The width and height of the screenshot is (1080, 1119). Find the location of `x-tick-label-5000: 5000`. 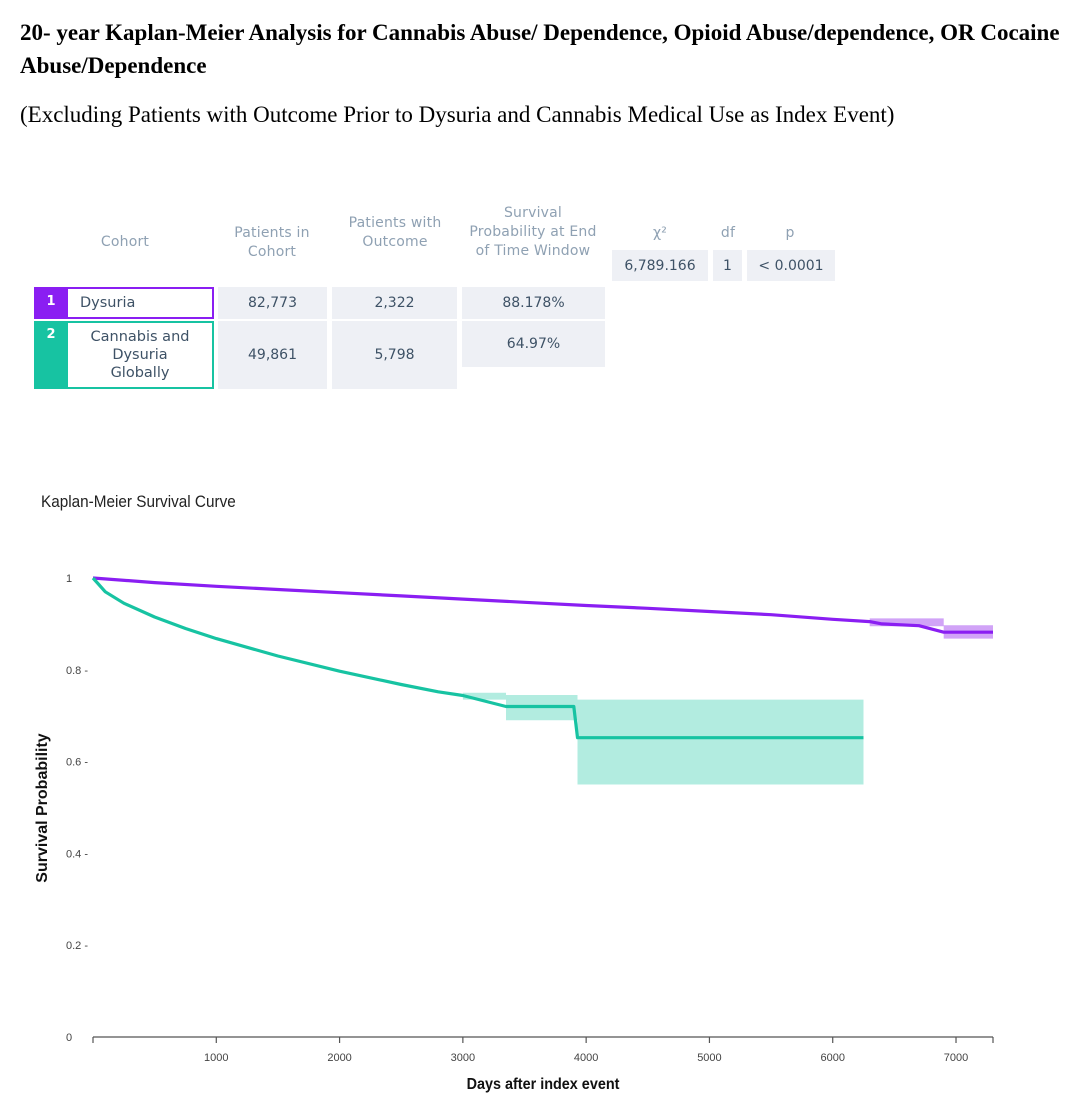

x-tick-label-5000: 5000 is located at coordinates (709, 1058).